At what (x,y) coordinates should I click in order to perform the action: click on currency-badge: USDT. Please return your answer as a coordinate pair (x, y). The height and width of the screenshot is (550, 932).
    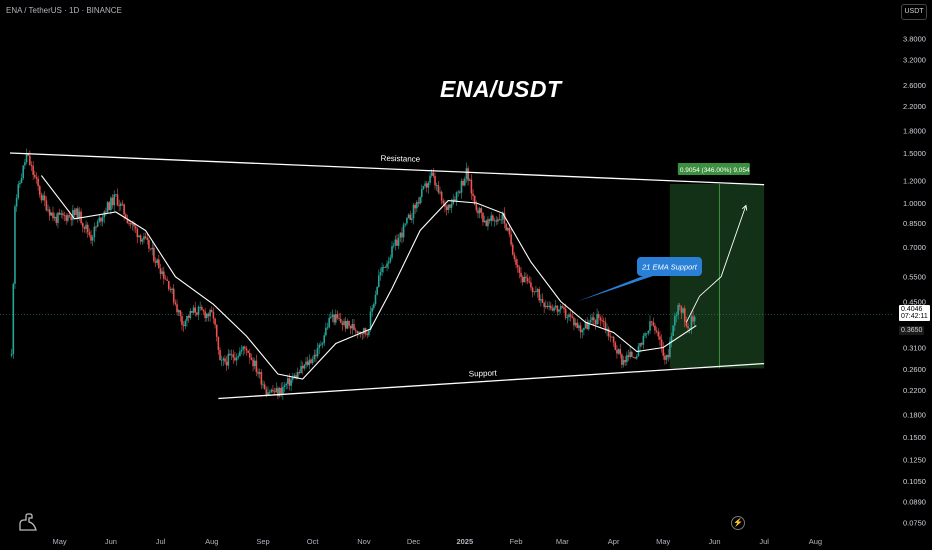
    Looking at the image, I should click on (914, 12).